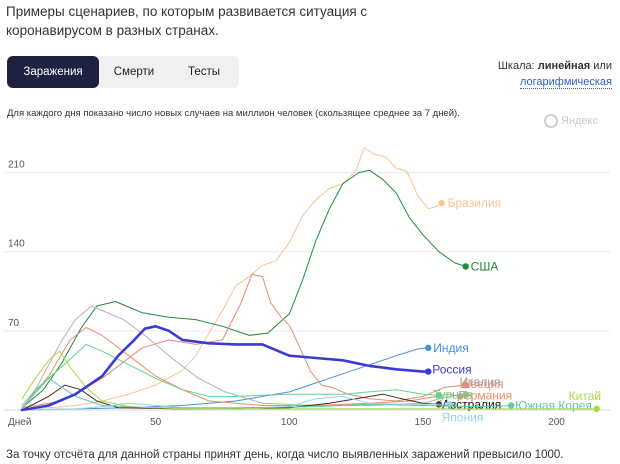 Image resolution: width=620 pixels, height=464 pixels. I want to click on tab-deaths: Смерти, so click(134, 72).